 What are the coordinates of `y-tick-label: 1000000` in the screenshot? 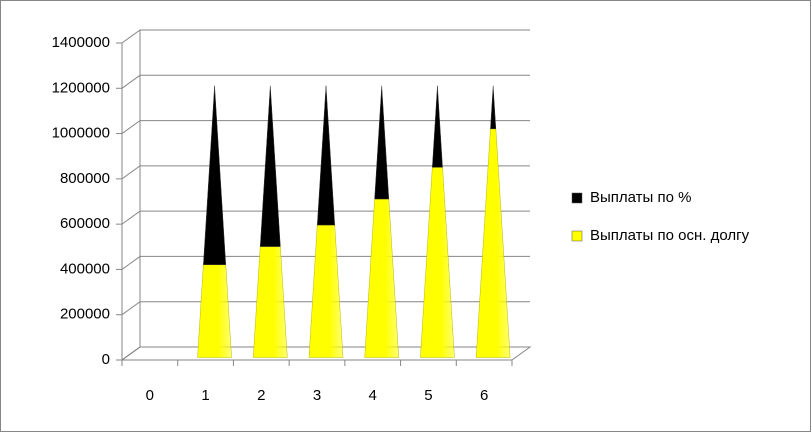 It's located at (81, 133).